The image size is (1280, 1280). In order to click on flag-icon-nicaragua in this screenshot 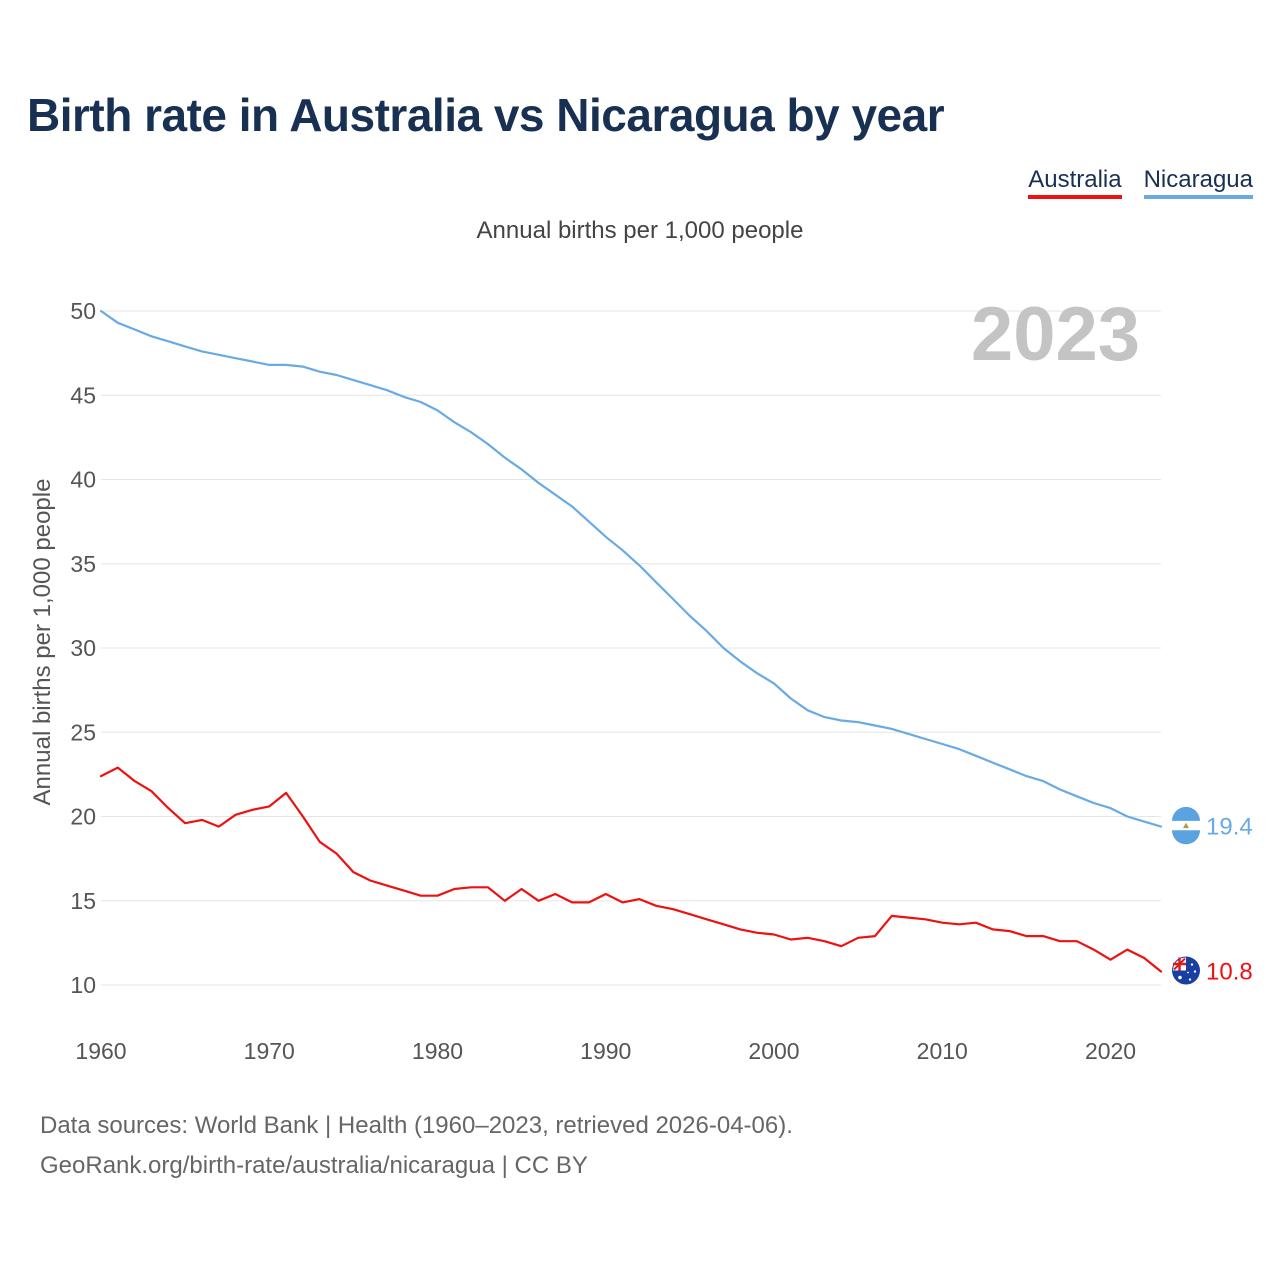, I will do `click(1186, 825)`.